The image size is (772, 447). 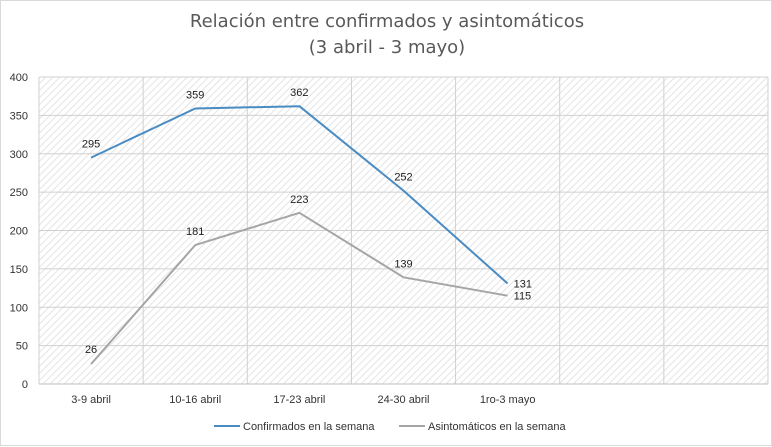 What do you see at coordinates (195, 95) in the screenshot?
I see `data-label: 359` at bounding box center [195, 95].